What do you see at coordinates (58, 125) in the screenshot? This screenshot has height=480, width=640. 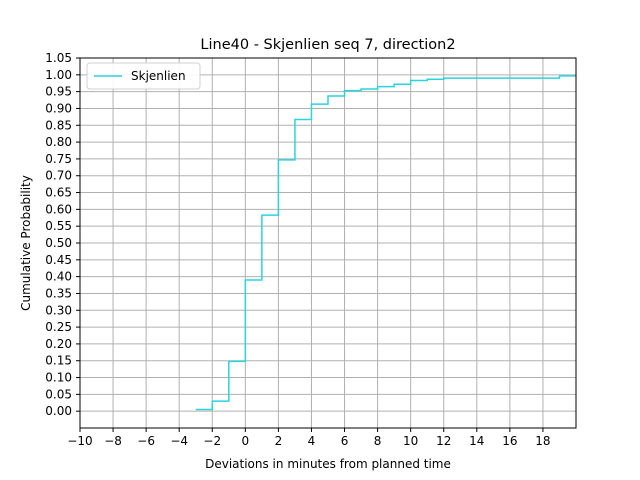 I see `y-tick-label: 0.85` at bounding box center [58, 125].